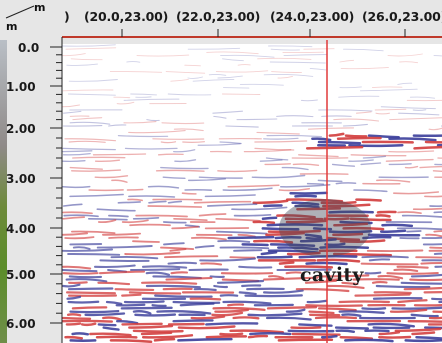 This screenshot has height=343, width=442. I want to click on x-ticks, so click(263, 33).